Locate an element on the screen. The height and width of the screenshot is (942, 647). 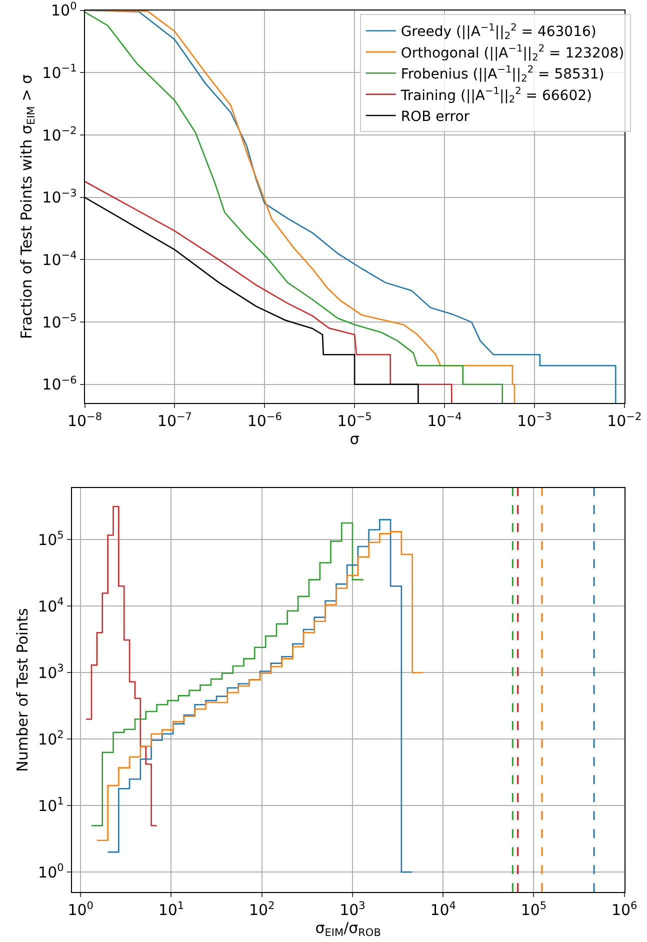
y-tick-label: 10$^{−2}$ is located at coordinates (59, 134).